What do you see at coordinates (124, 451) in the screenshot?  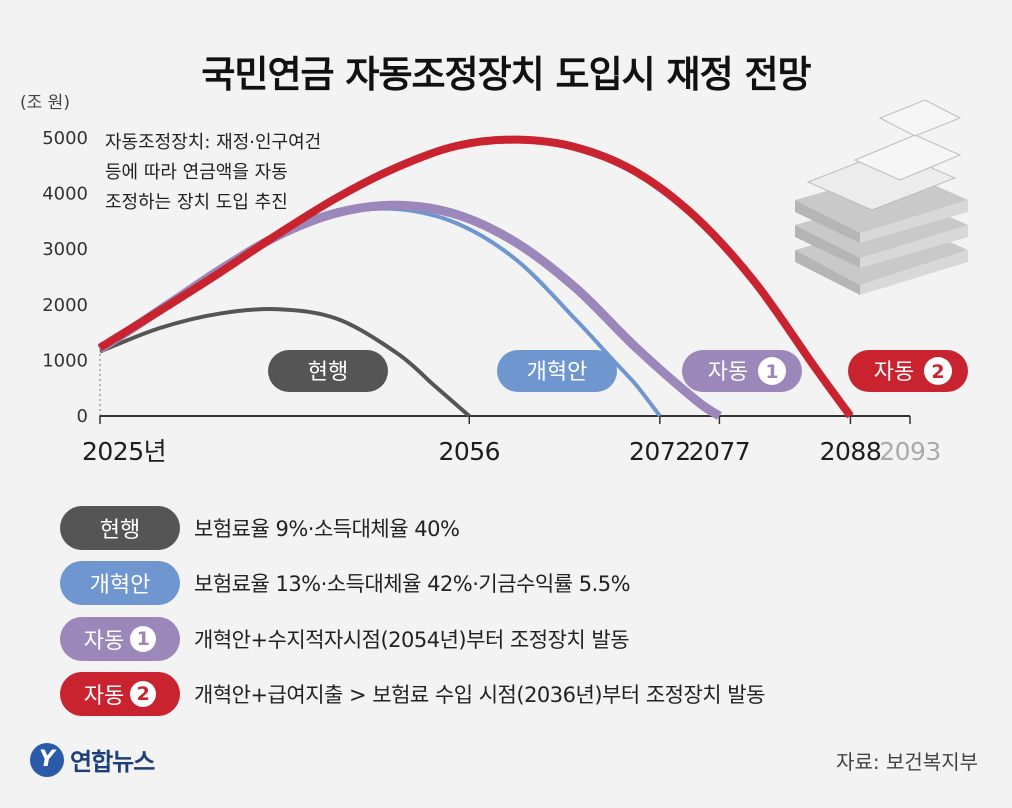 I see `x-tick-label: 2025년` at bounding box center [124, 451].